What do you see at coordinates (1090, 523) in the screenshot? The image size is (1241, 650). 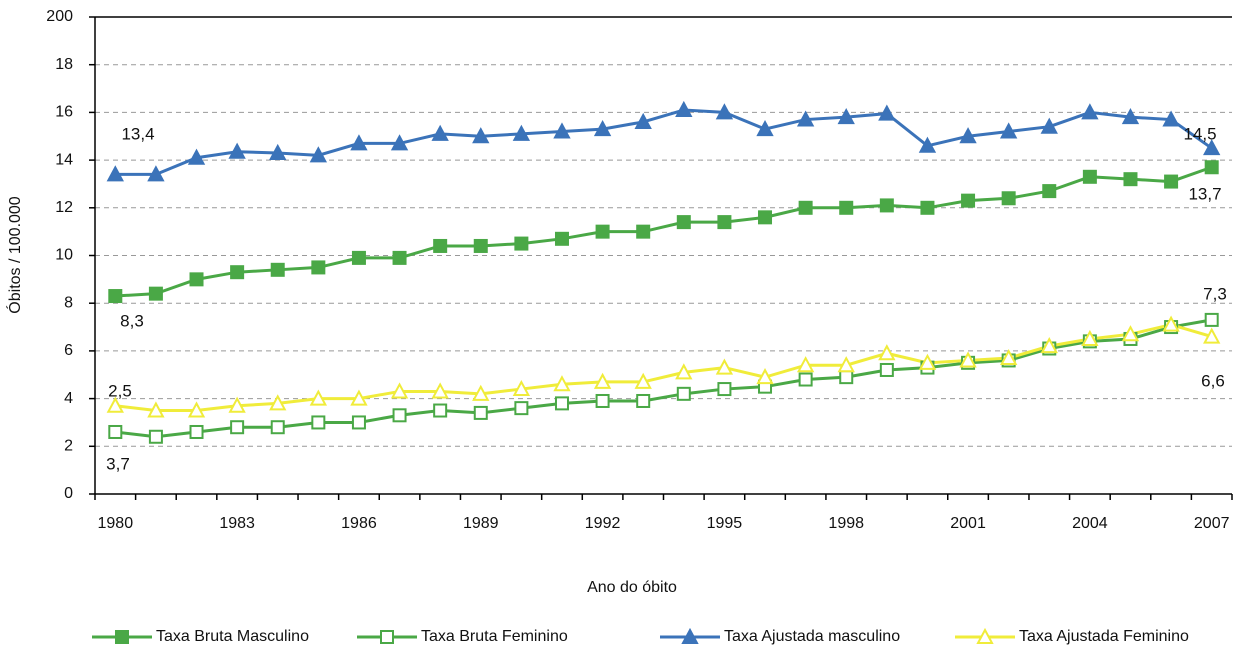 I see `x-tick-label: 2004` at bounding box center [1090, 523].